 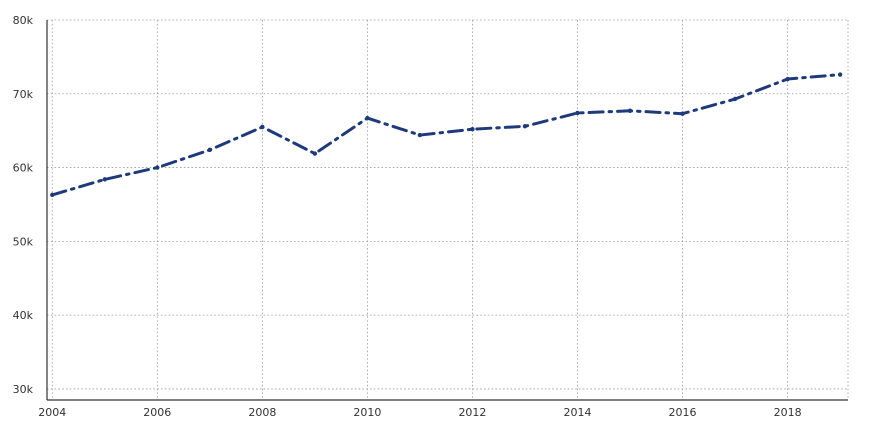 What do you see at coordinates (23, 168) in the screenshot?
I see `y-tick-label: 60k` at bounding box center [23, 168].